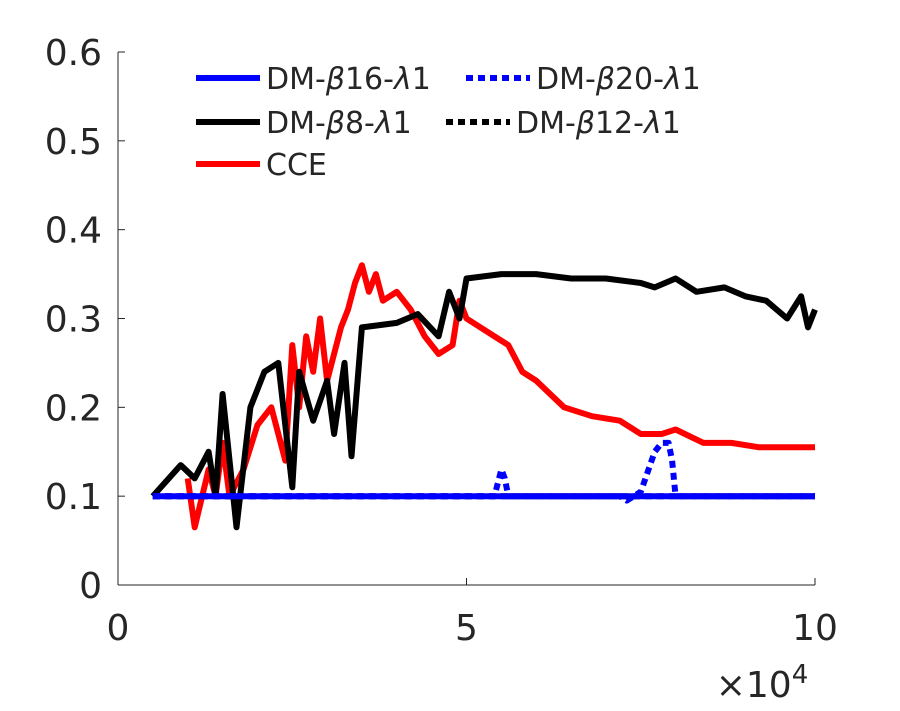 The image size is (900, 711). I want to click on y-tick-label: 0.6, so click(73, 53).